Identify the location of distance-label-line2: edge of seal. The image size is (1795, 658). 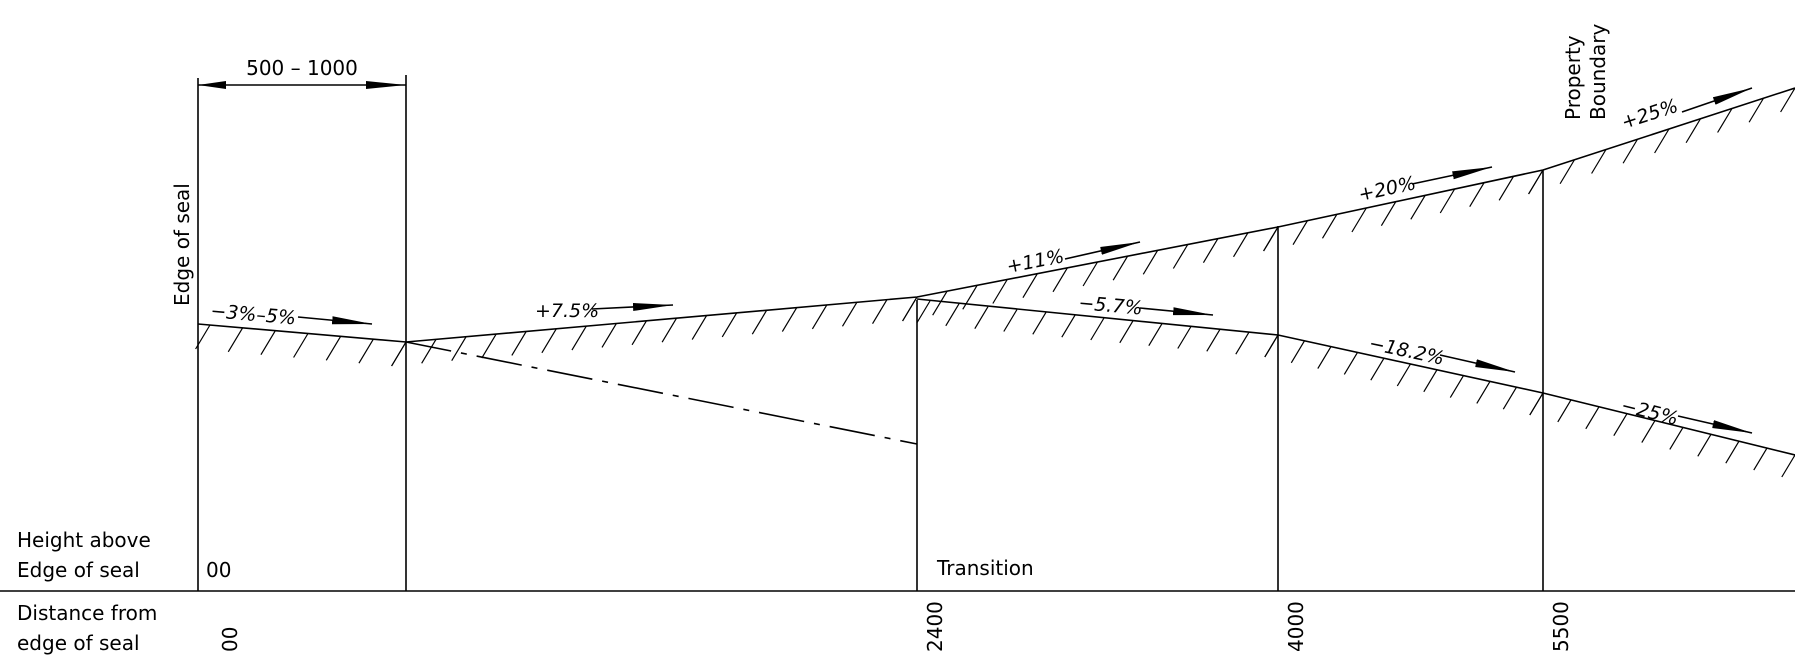
(78, 643).